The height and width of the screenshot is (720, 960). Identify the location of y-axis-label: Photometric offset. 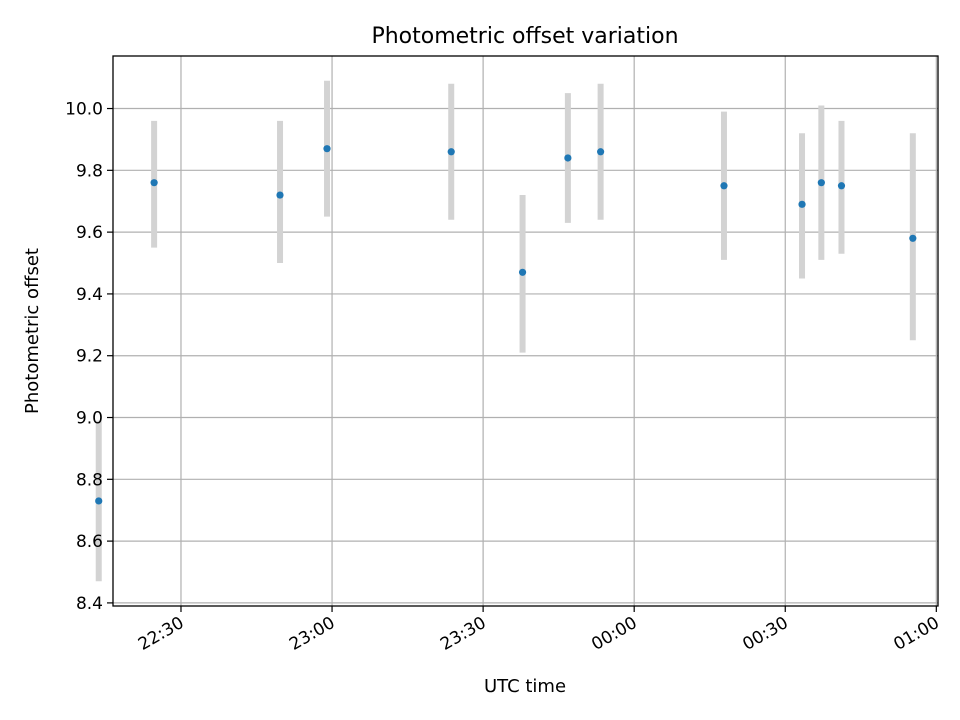
(32, 331).